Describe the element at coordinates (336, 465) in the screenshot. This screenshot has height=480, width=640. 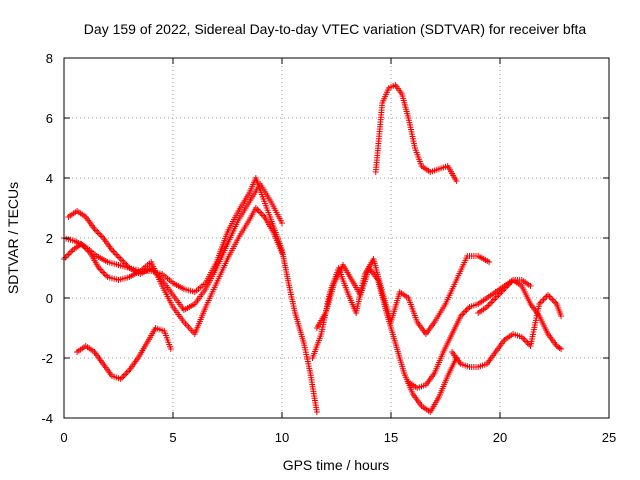
I see `x-axis-title: GPS time / hours` at that location.